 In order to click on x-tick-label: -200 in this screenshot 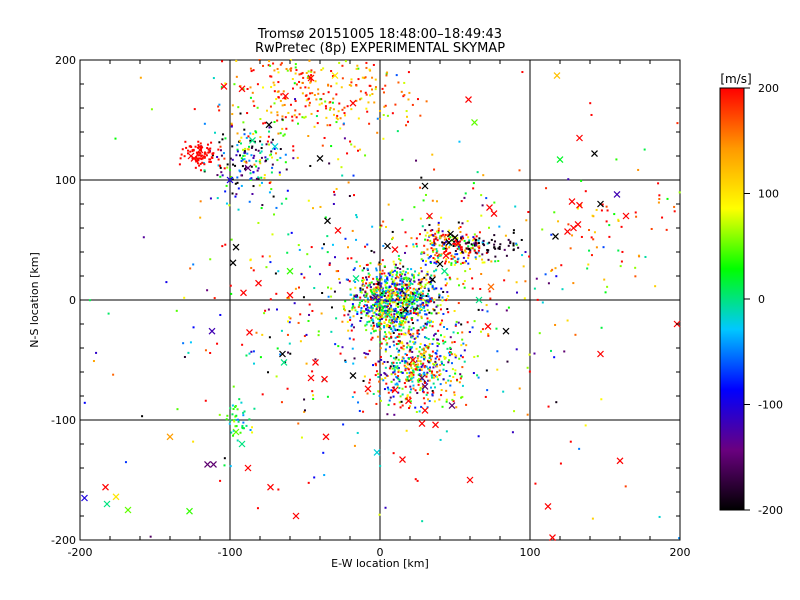, I will do `click(80, 552)`.